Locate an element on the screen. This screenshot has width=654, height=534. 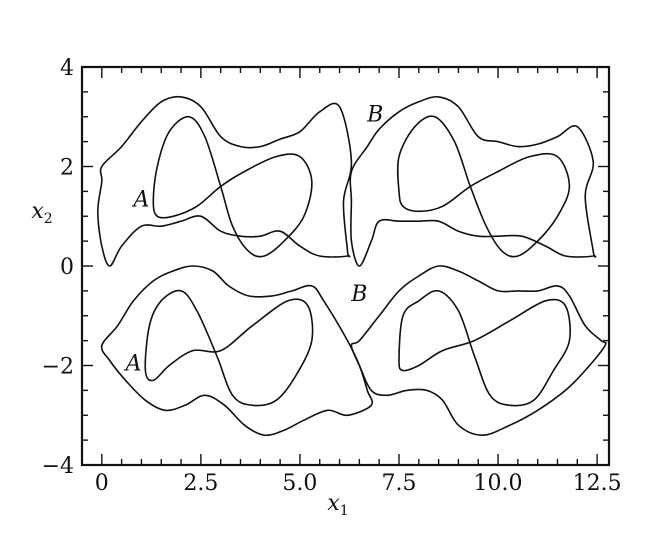
x-tick-label: 10.0 is located at coordinates (498, 483).